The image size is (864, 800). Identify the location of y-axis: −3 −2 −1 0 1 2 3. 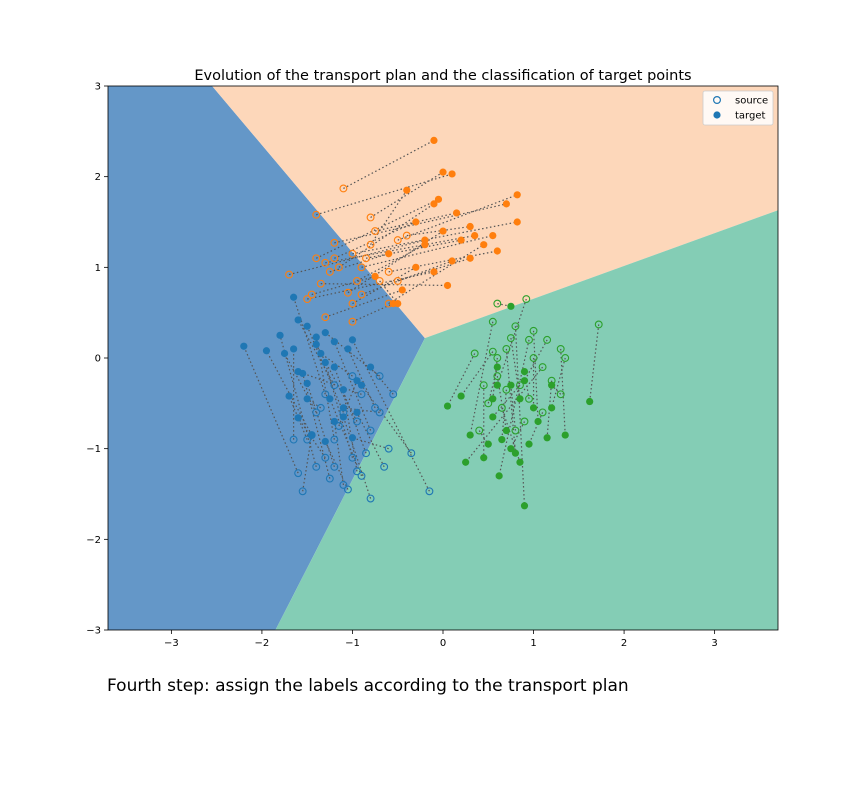
(97, 359).